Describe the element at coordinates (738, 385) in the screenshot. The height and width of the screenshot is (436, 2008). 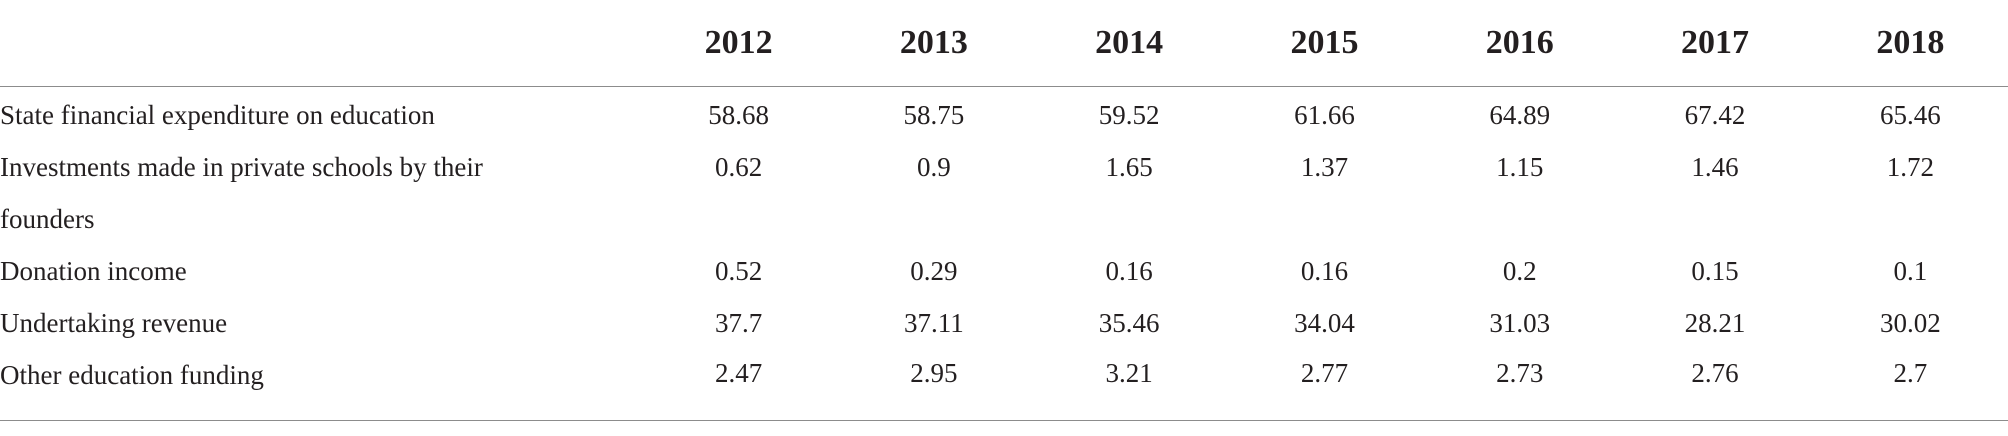
I see `table-cell: 2.47` at that location.